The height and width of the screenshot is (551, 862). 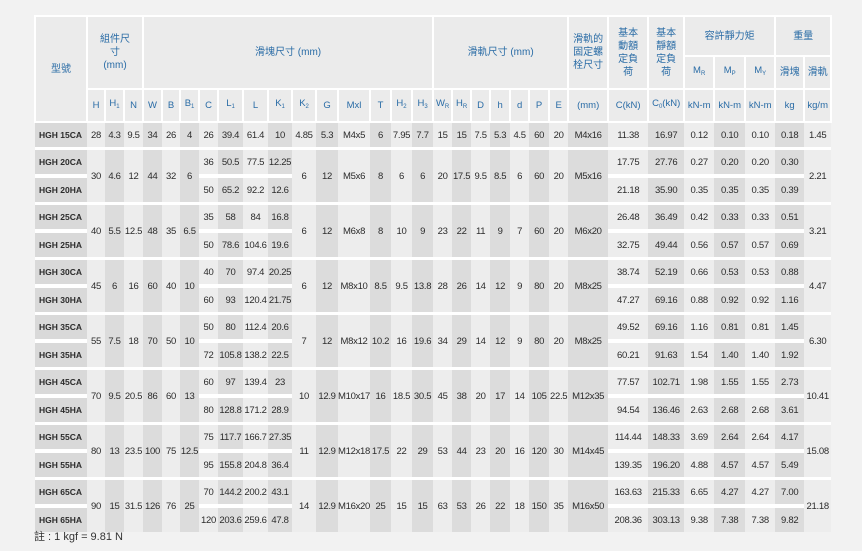 What do you see at coordinates (327, 451) in the screenshot?
I see `cell-g: 12.9` at bounding box center [327, 451].